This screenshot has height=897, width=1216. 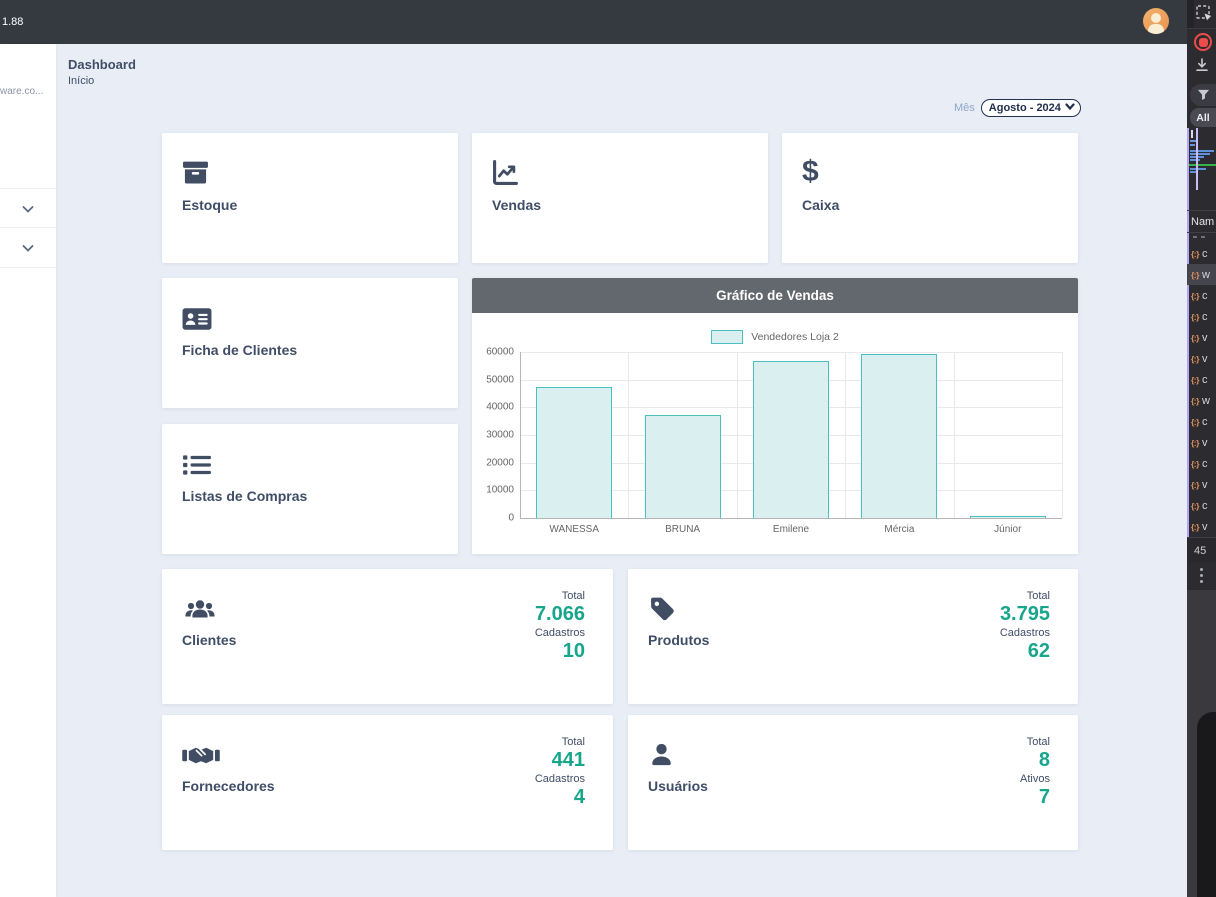 I want to click on stat-card-label: Clientes, so click(x=209, y=640).